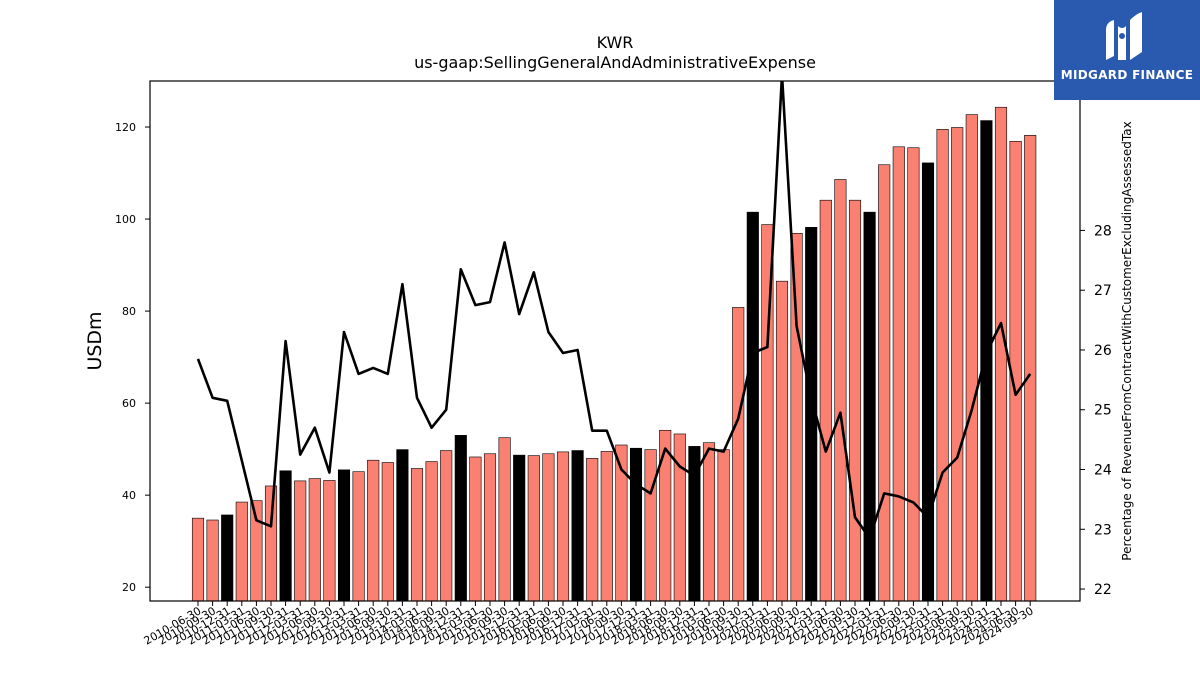 Image resolution: width=1200 pixels, height=675 pixels. Describe the element at coordinates (1103, 590) in the screenshot. I see `y2-tick-label: 22` at that location.